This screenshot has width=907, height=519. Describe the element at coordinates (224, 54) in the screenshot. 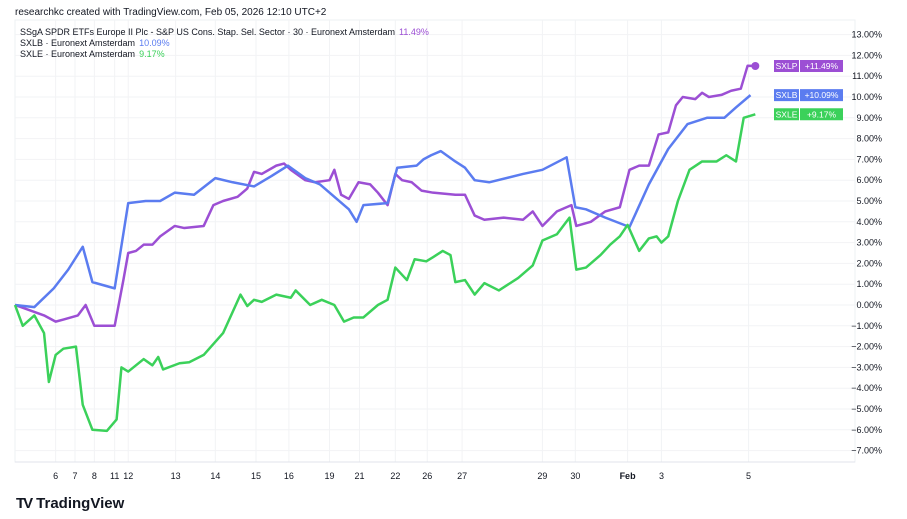

I see `legend-item-sxle: SXLE · Euronext Amsterdam 9.17%` at that location.